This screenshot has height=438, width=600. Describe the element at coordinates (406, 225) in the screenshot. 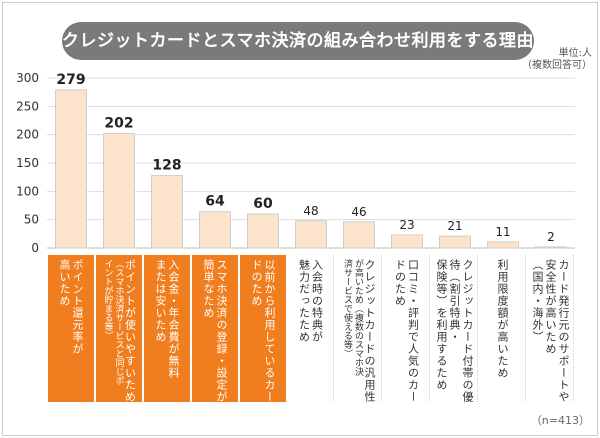

I see `bar-value-label: 23` at that location.